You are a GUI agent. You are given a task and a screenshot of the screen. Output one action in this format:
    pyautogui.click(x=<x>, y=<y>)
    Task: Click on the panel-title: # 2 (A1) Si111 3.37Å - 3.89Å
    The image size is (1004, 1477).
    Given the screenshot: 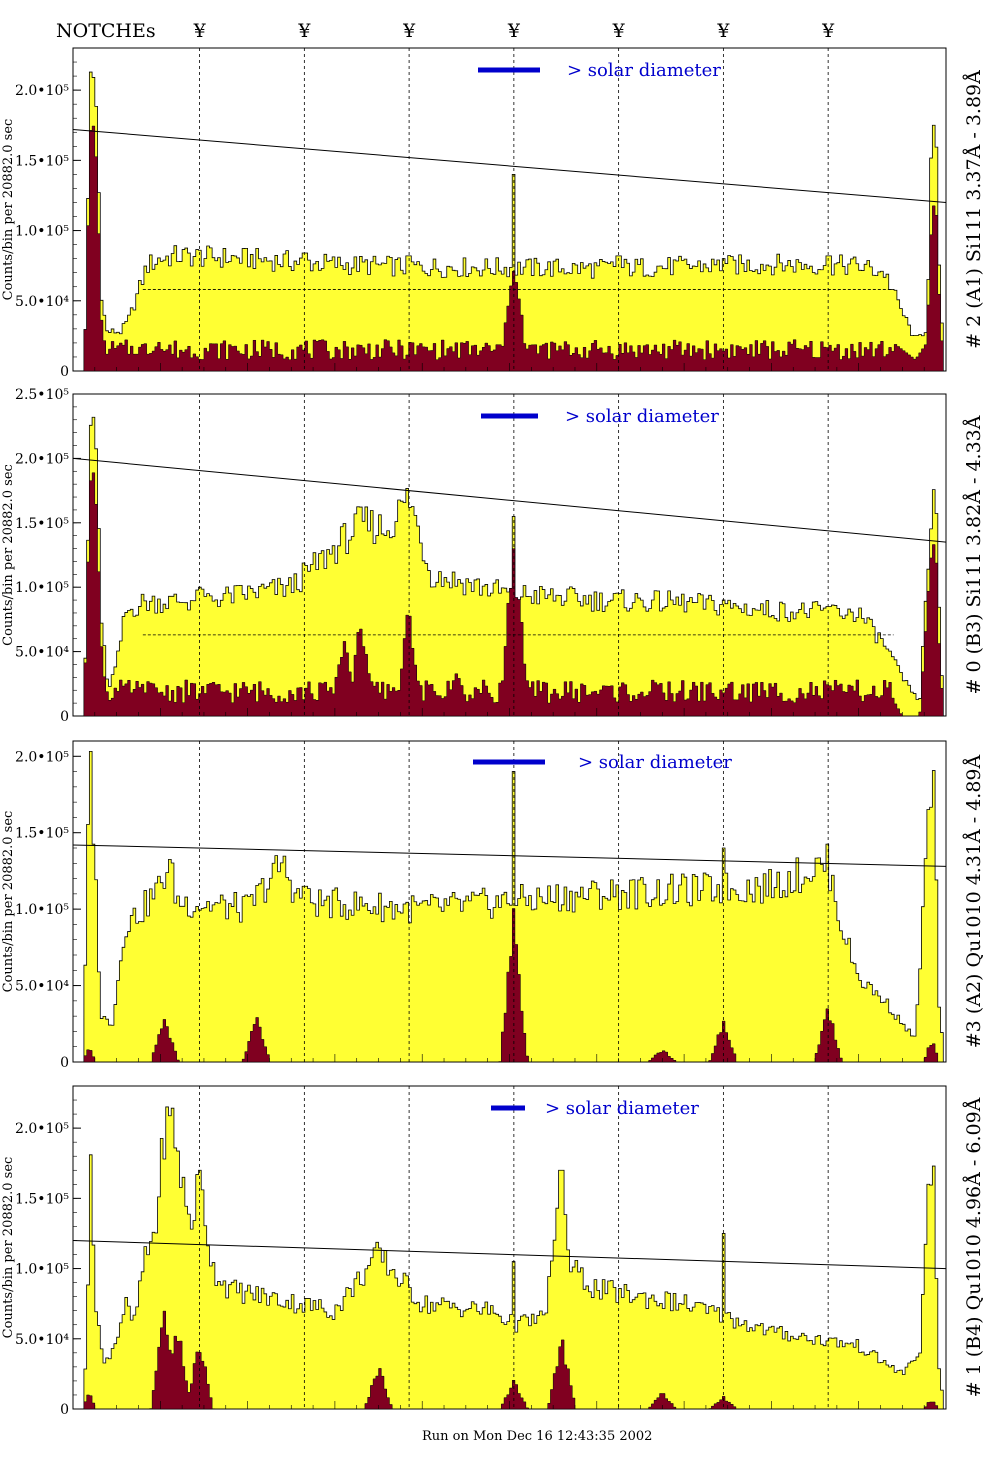 What is the action you would take?
    pyautogui.click(x=974, y=209)
    